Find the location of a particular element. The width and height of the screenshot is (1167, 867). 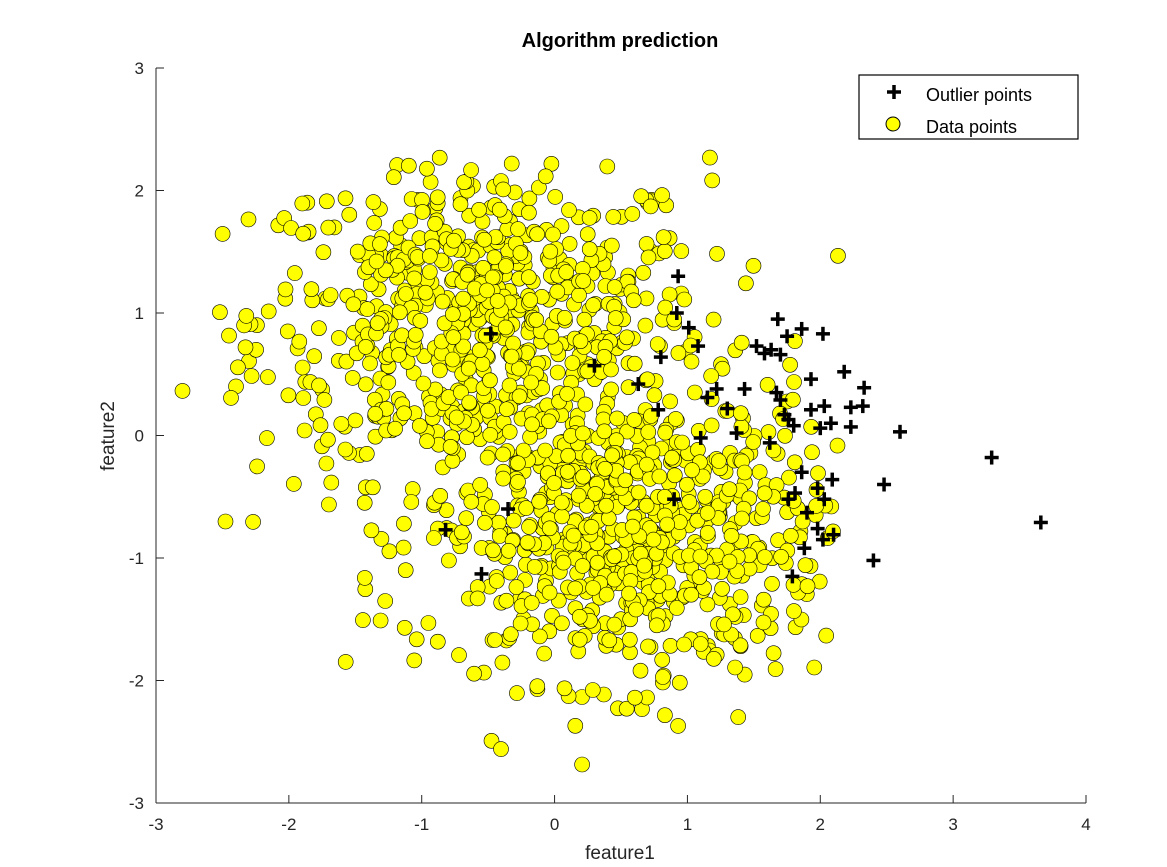

legend-label-outlier-points: Outlier points is located at coordinates (979, 95).